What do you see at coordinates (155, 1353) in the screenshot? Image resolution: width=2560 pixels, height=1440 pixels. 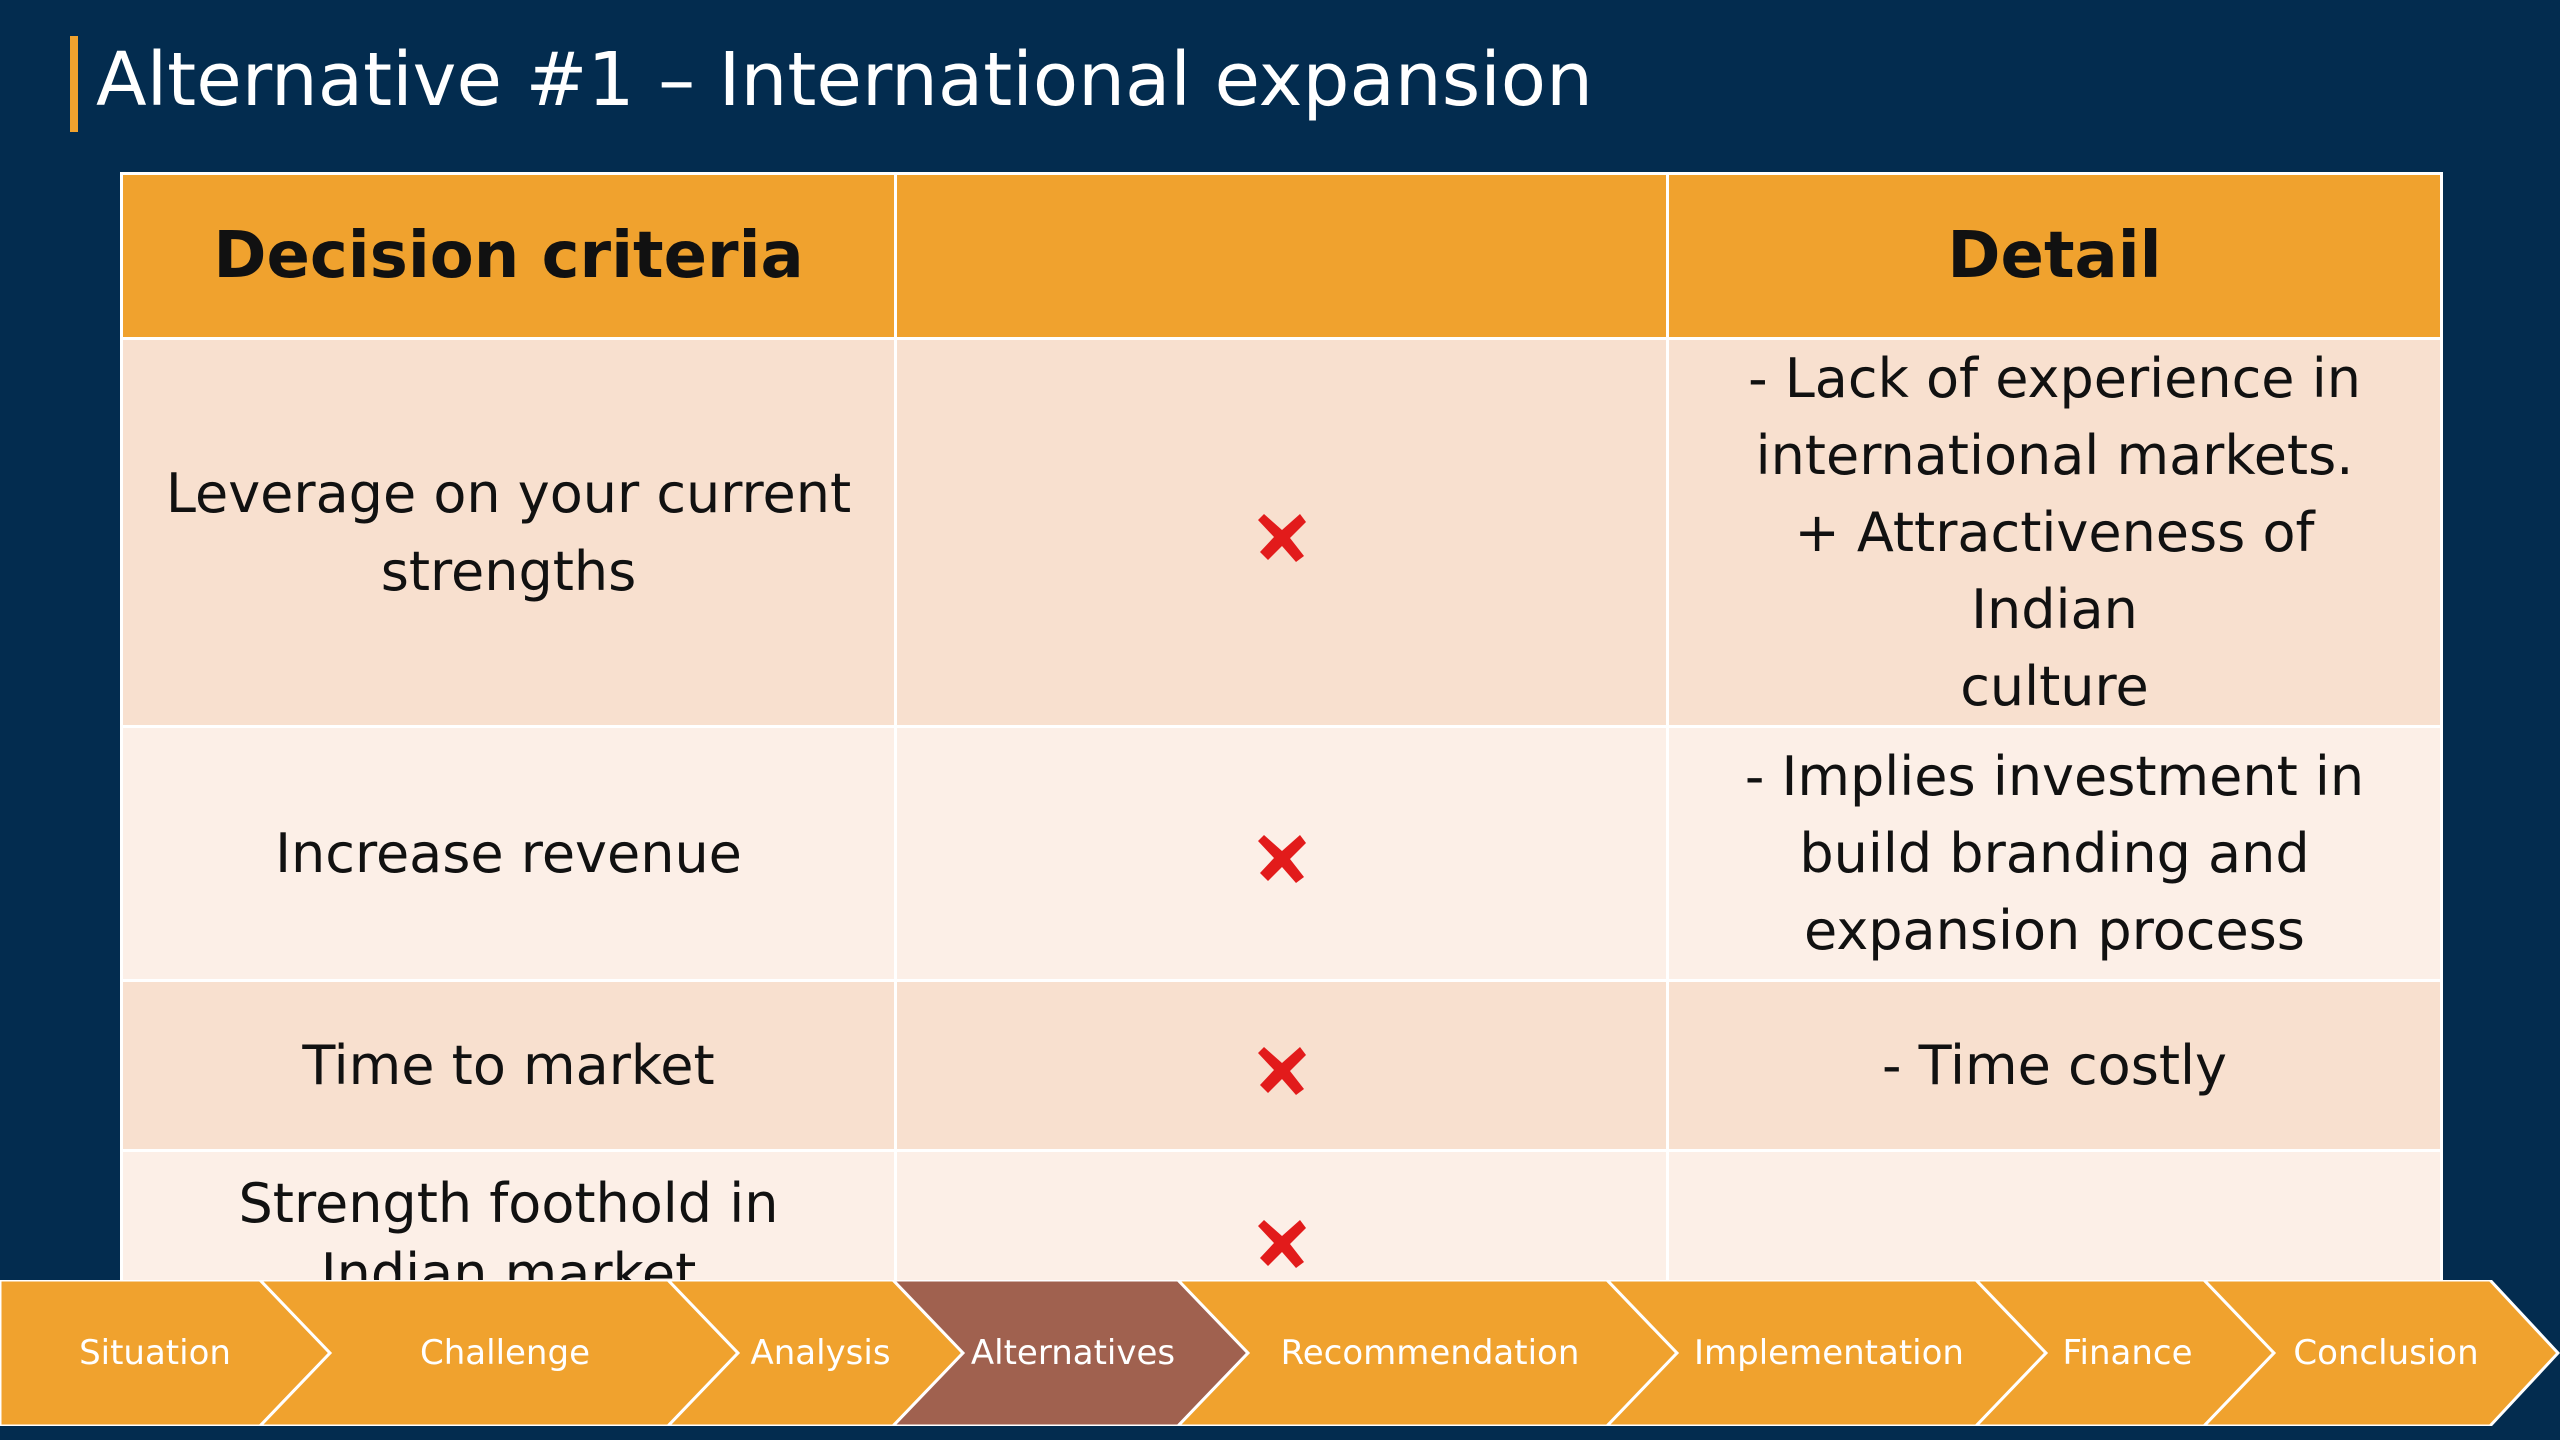 I see `nav-label-situation: Situation` at bounding box center [155, 1353].